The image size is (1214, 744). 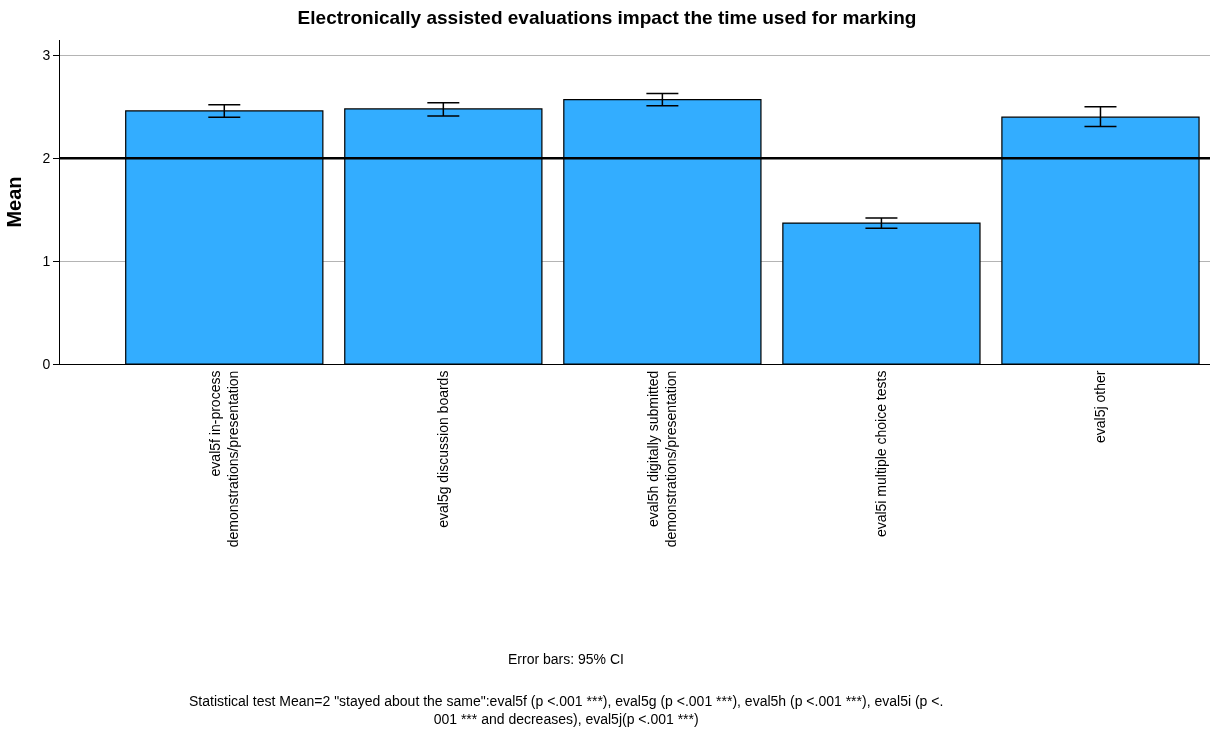 I want to click on y-tick-label: 1, so click(x=46, y=261).